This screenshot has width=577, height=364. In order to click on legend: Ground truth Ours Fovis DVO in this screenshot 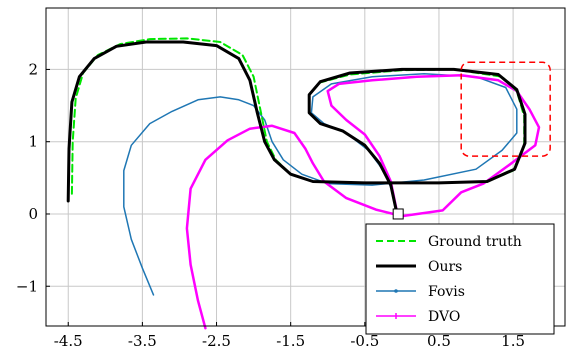, I will do `click(460, 279)`.